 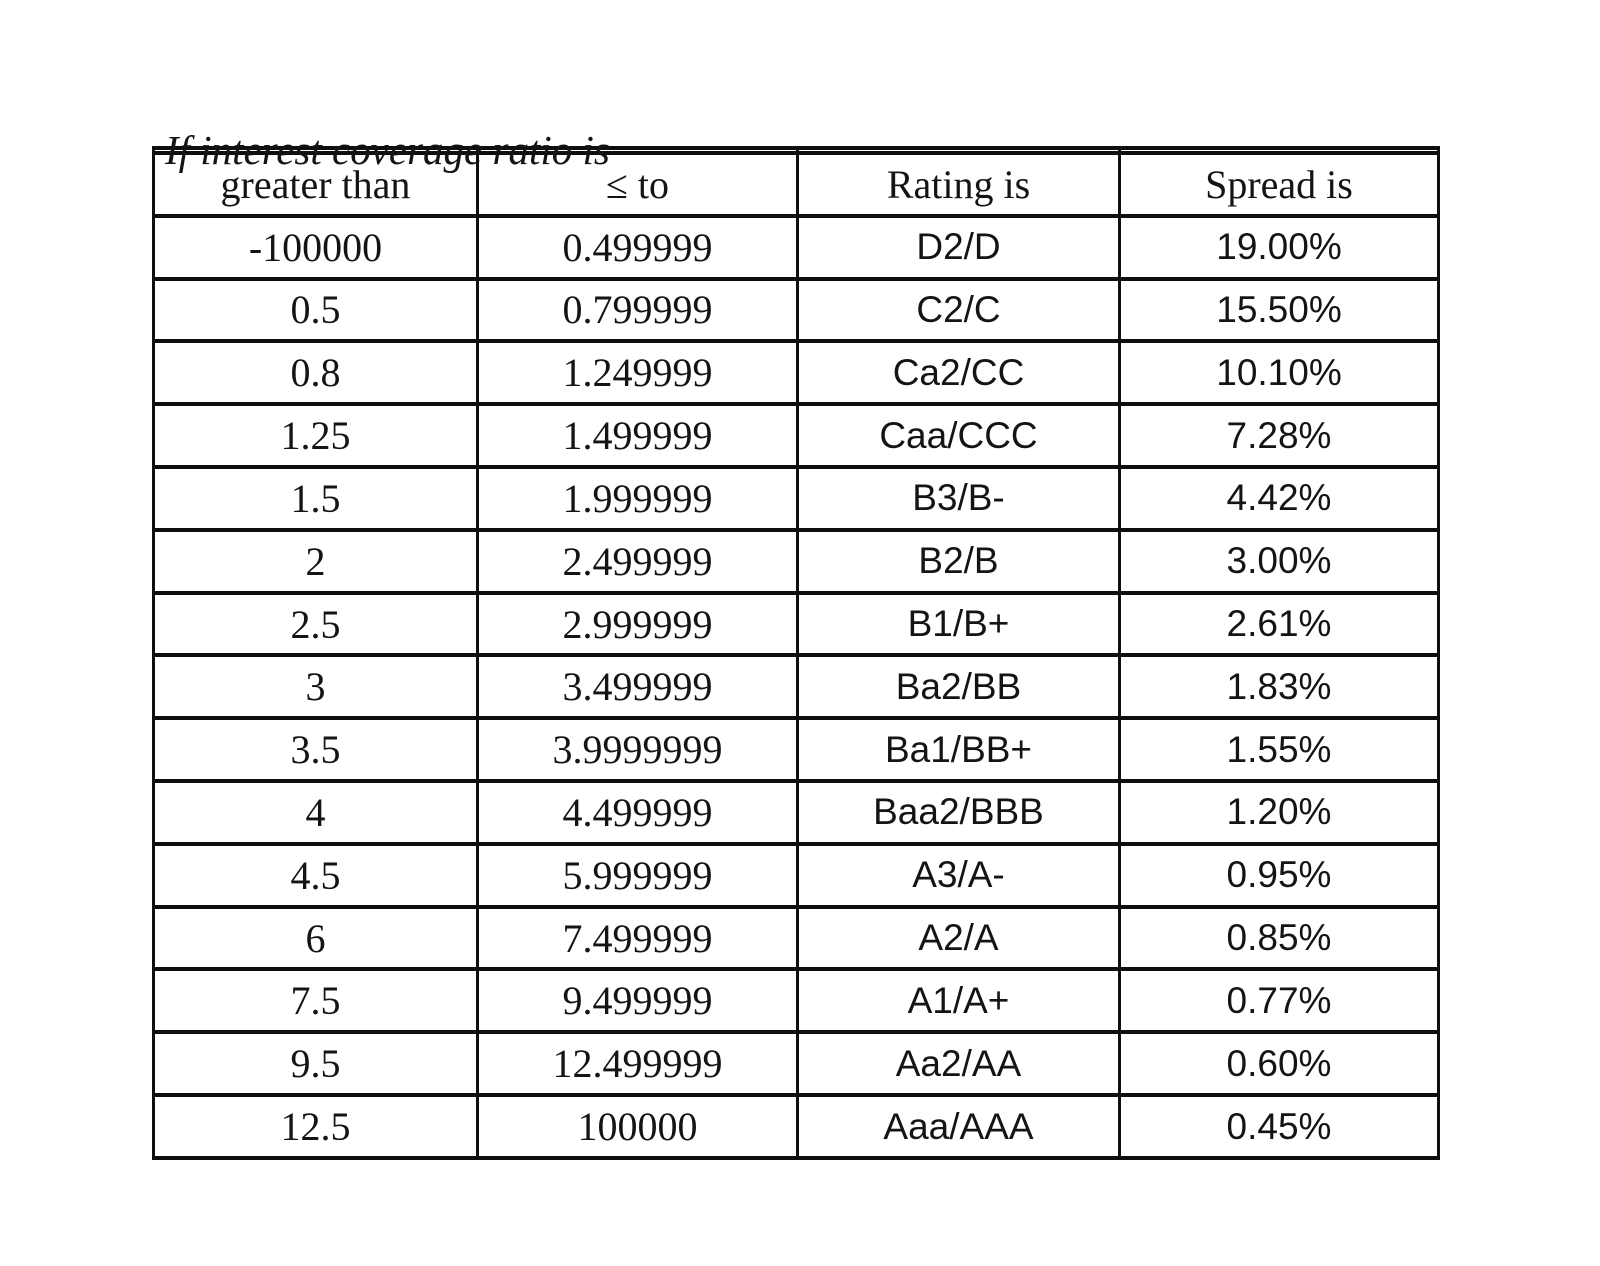 I want to click on cell-spread: 3.00%, so click(x=1279, y=561).